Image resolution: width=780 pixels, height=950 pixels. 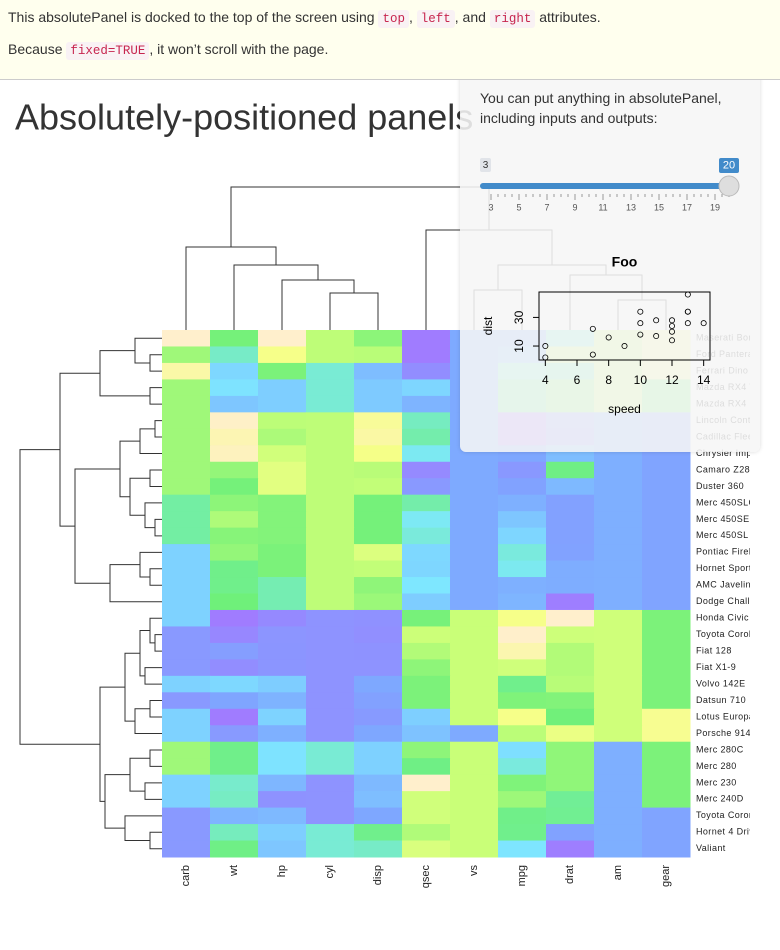 I want to click on row-label: Merc 280C, so click(x=720, y=749).